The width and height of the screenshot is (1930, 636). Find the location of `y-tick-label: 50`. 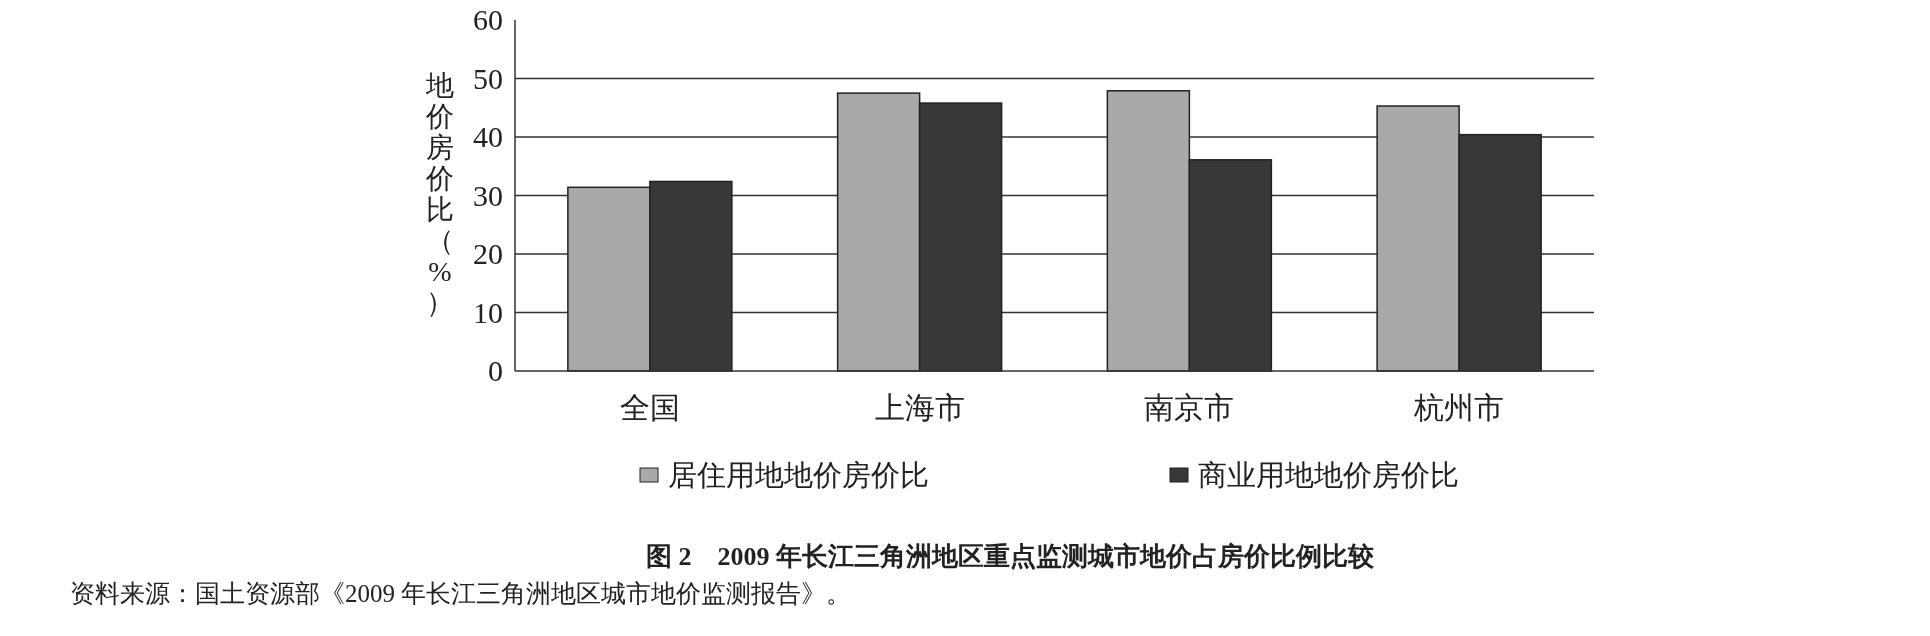

y-tick-label: 50 is located at coordinates (488, 78).